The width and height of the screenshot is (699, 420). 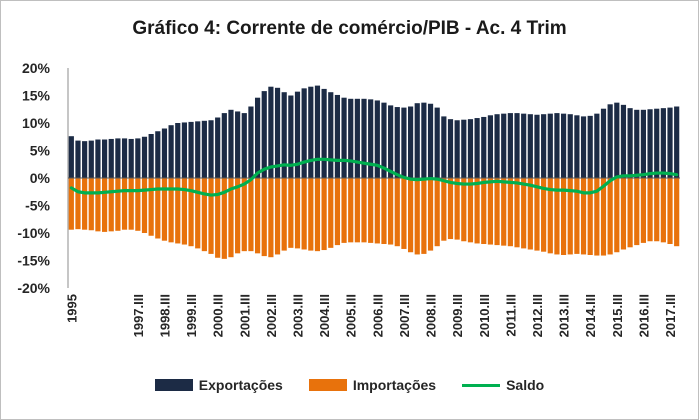 What do you see at coordinates (564, 315) in the screenshot?
I see `x-tick-label: 2013.III` at bounding box center [564, 315].